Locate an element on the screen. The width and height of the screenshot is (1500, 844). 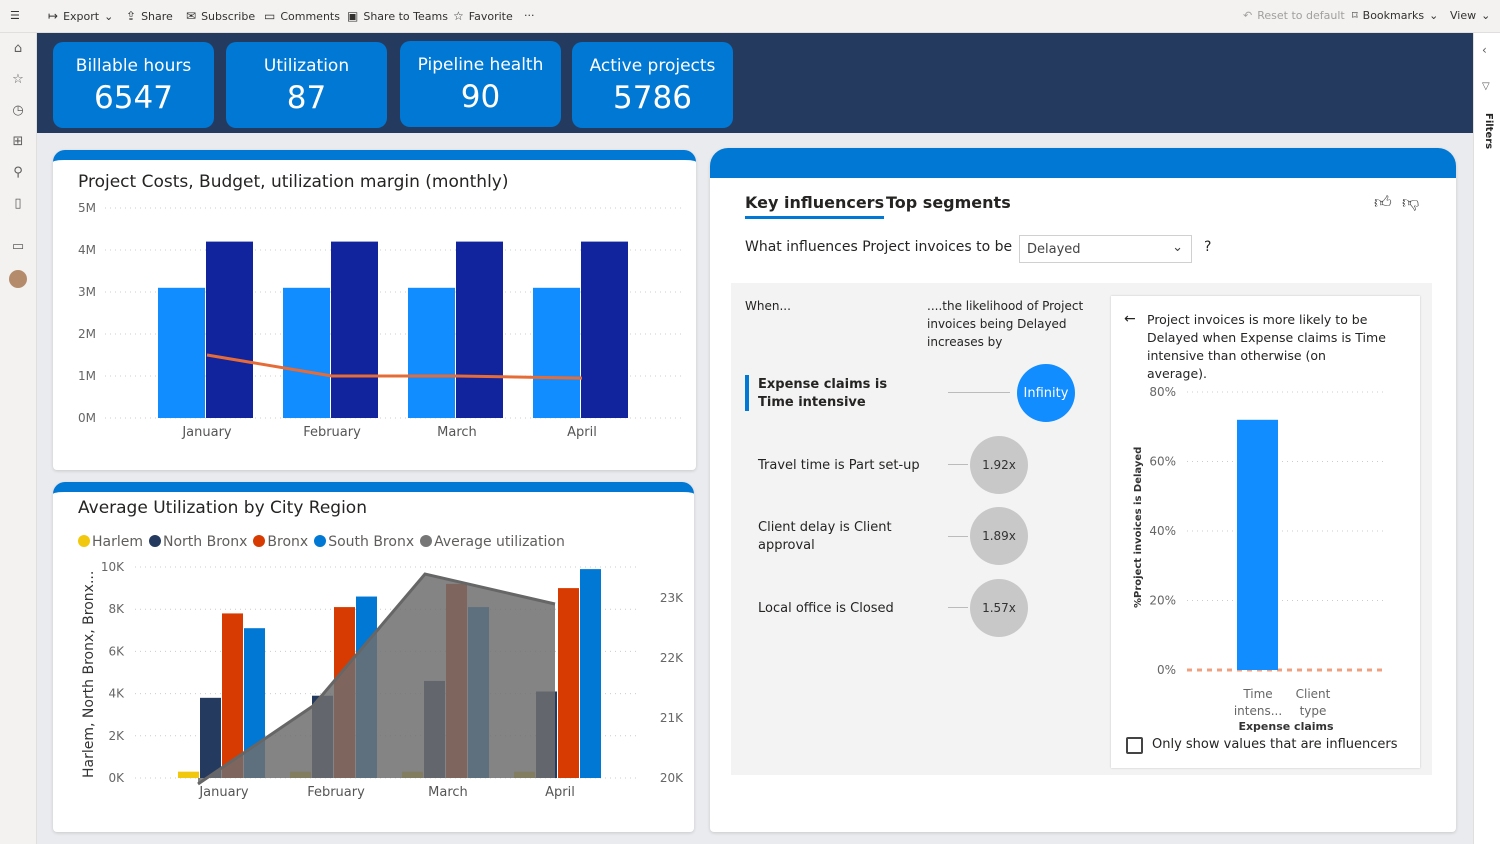
bookmark-icon: ⌑ is located at coordinates (1355, 15).